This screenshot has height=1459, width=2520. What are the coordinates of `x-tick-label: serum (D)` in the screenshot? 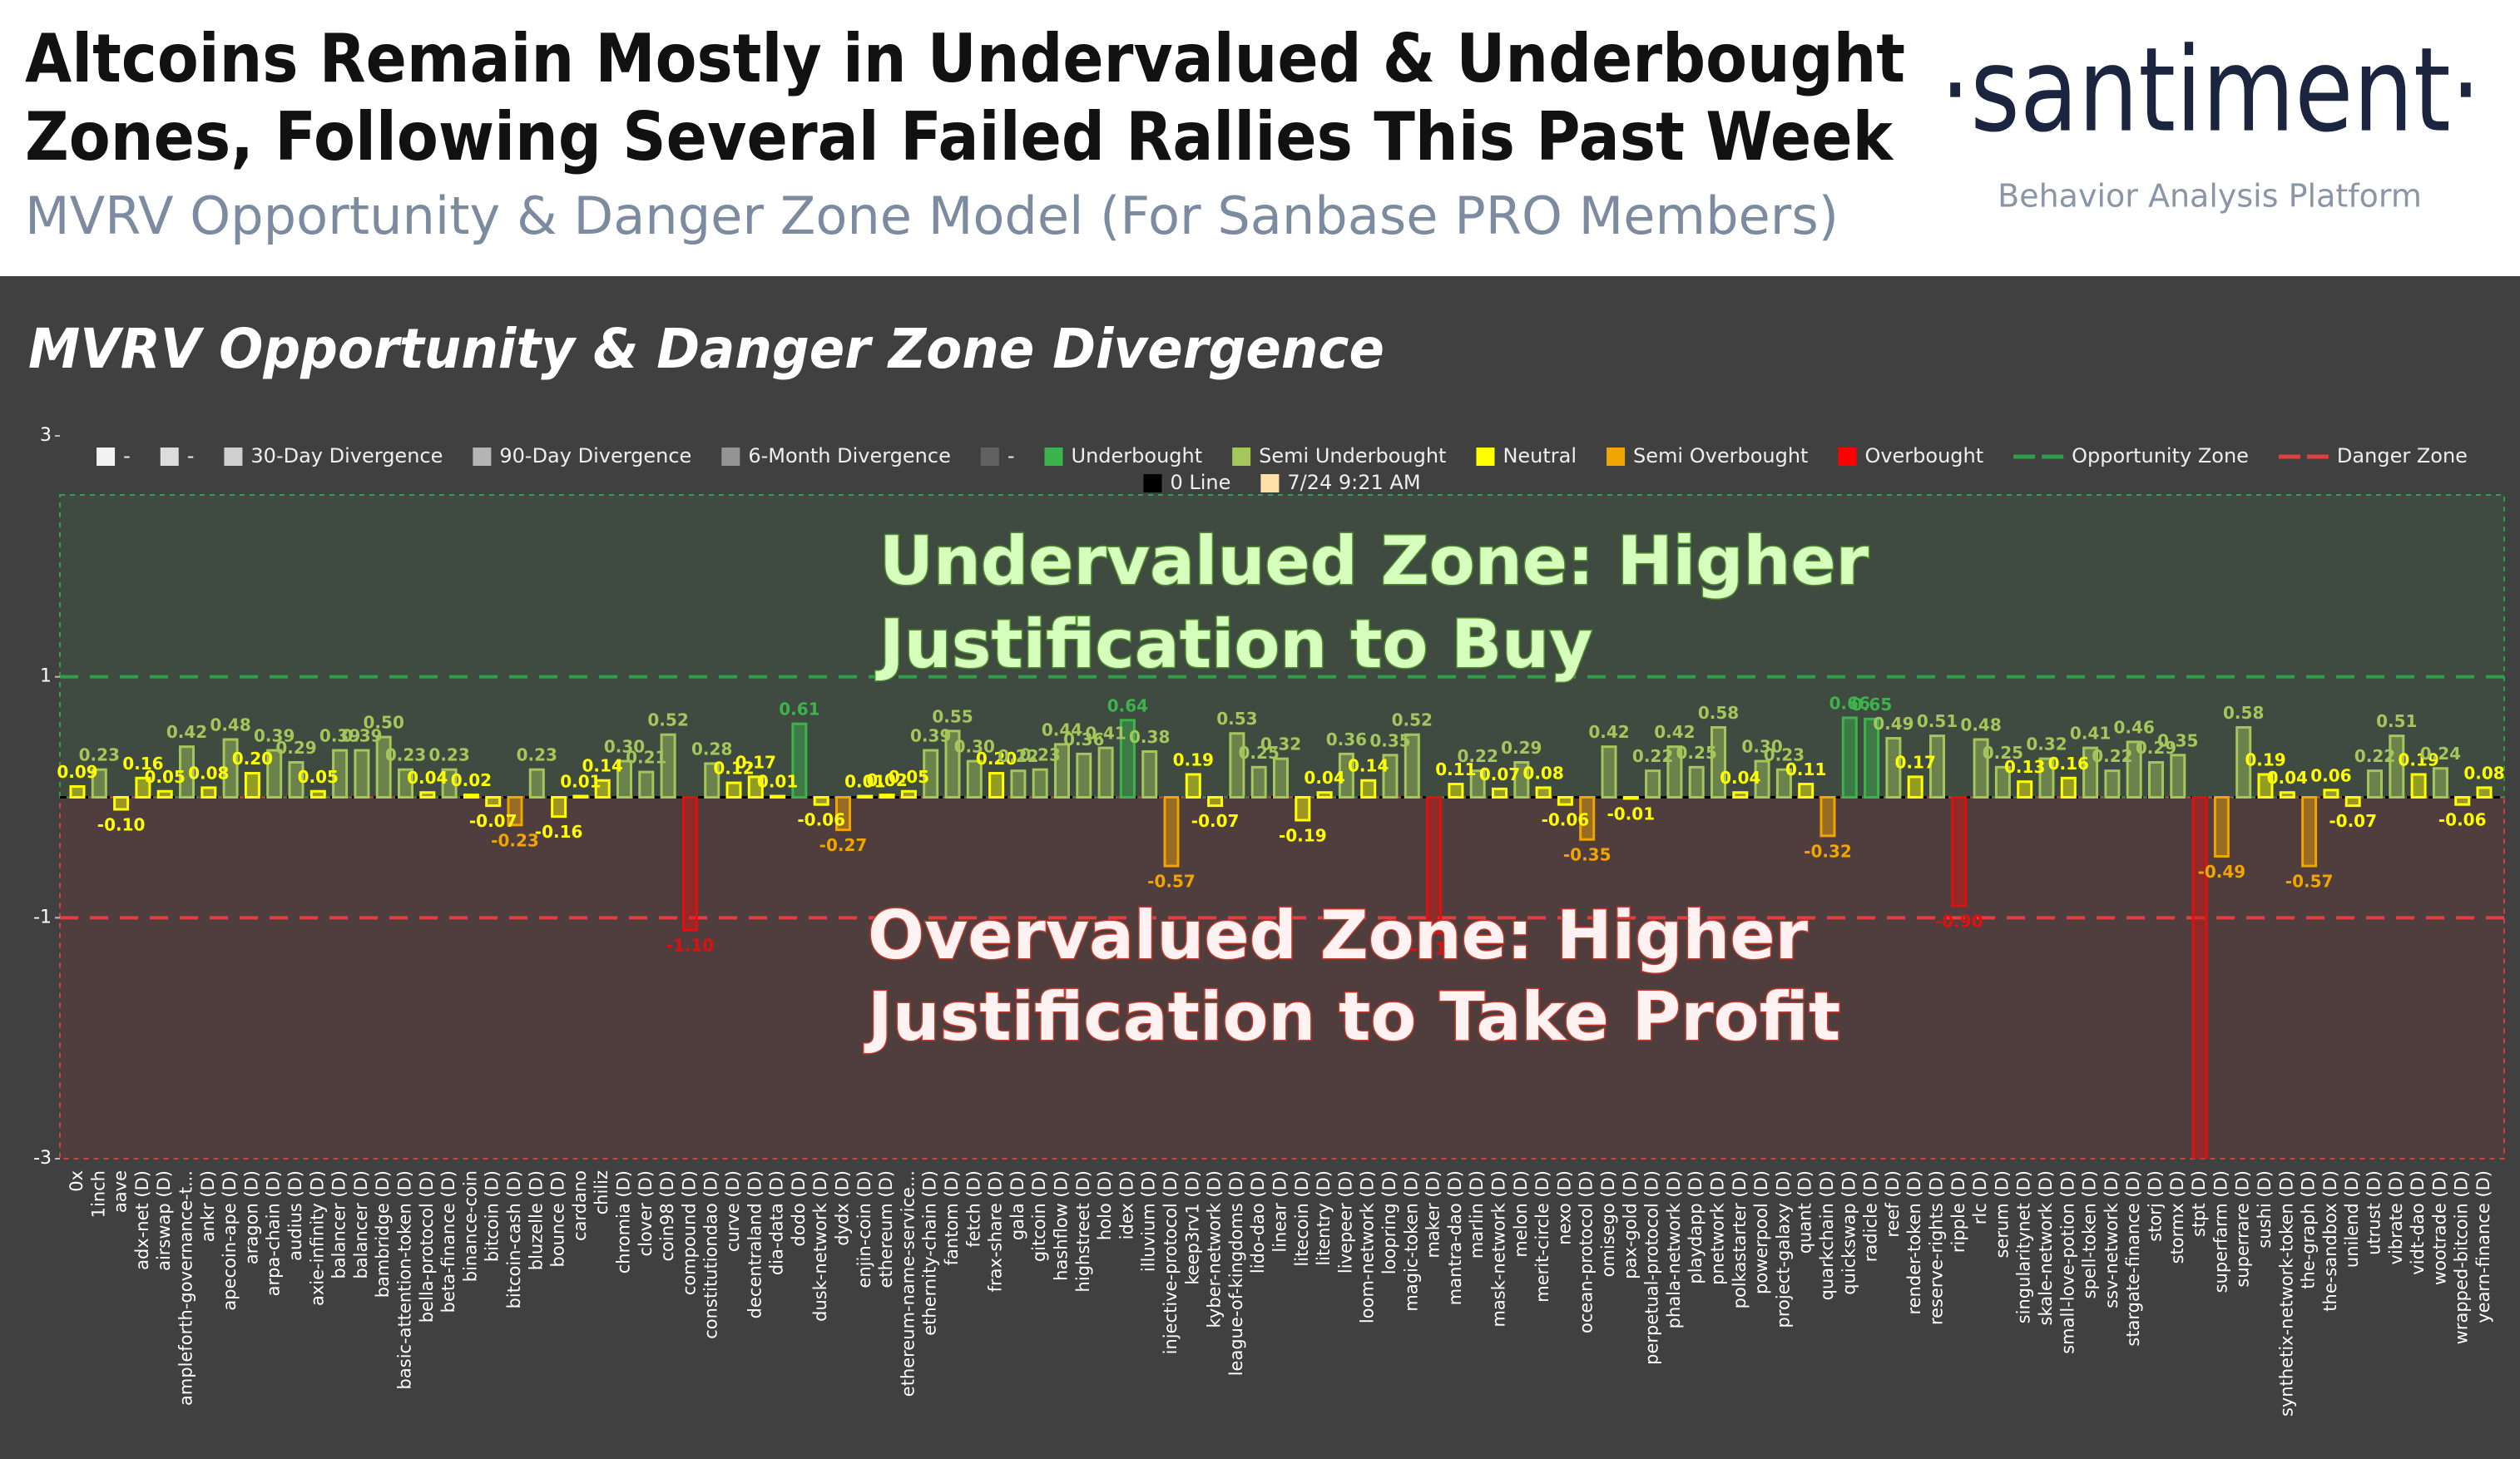 It's located at (2002, 1215).